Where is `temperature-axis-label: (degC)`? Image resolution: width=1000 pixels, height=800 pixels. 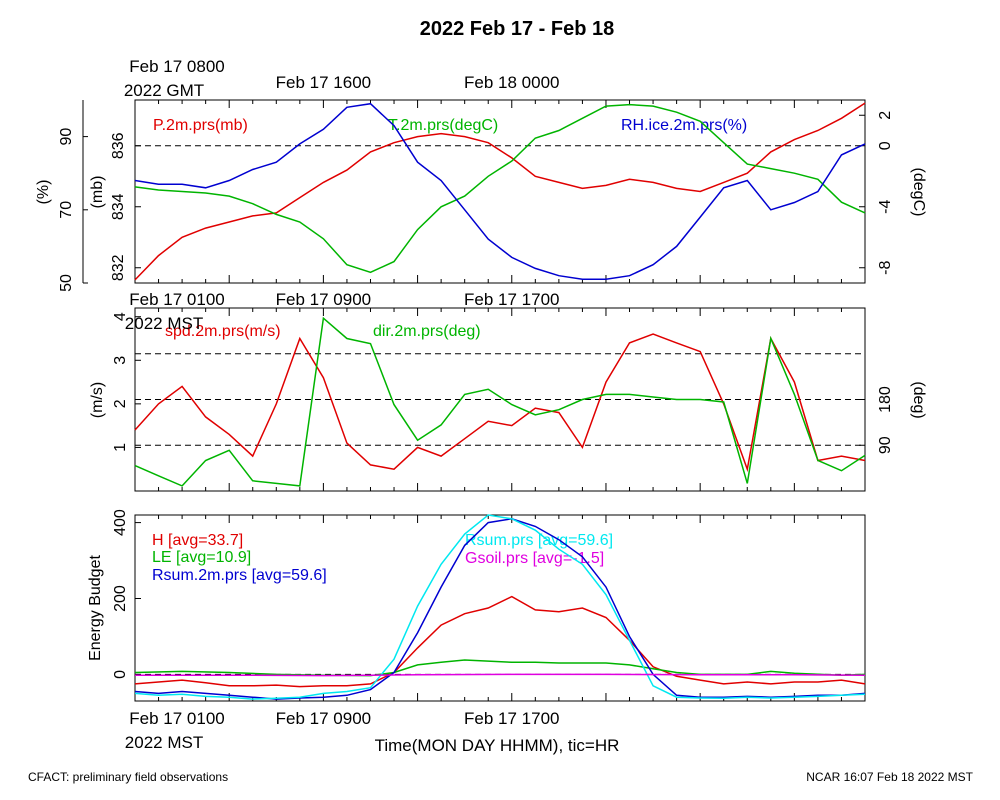
temperature-axis-label: (degC) is located at coordinates (918, 192).